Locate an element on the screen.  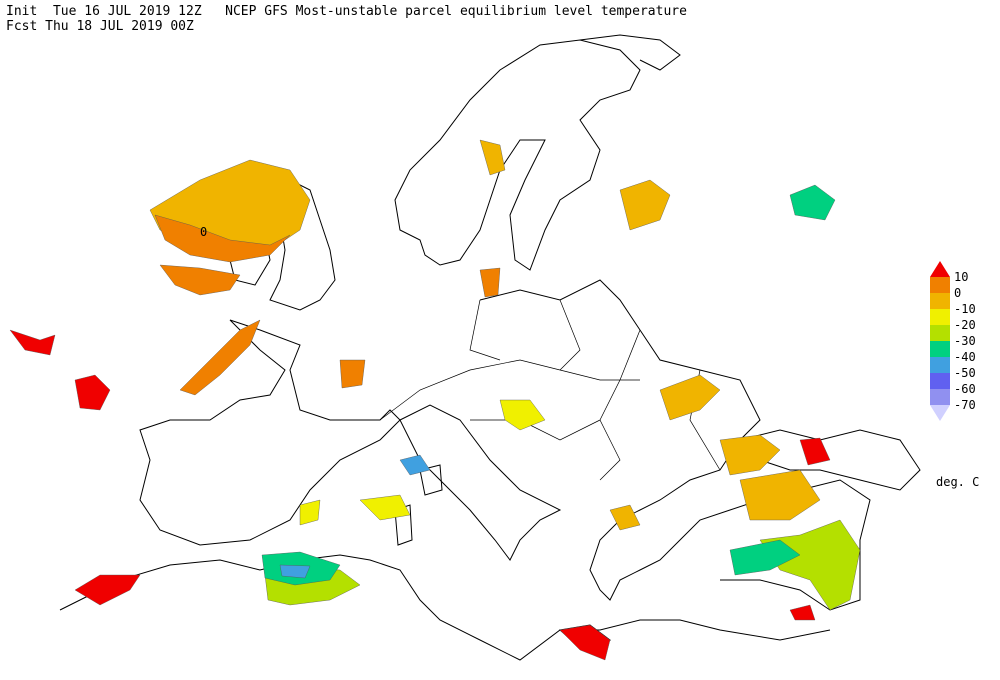
legend-label: -50 is located at coordinates (965, 373).